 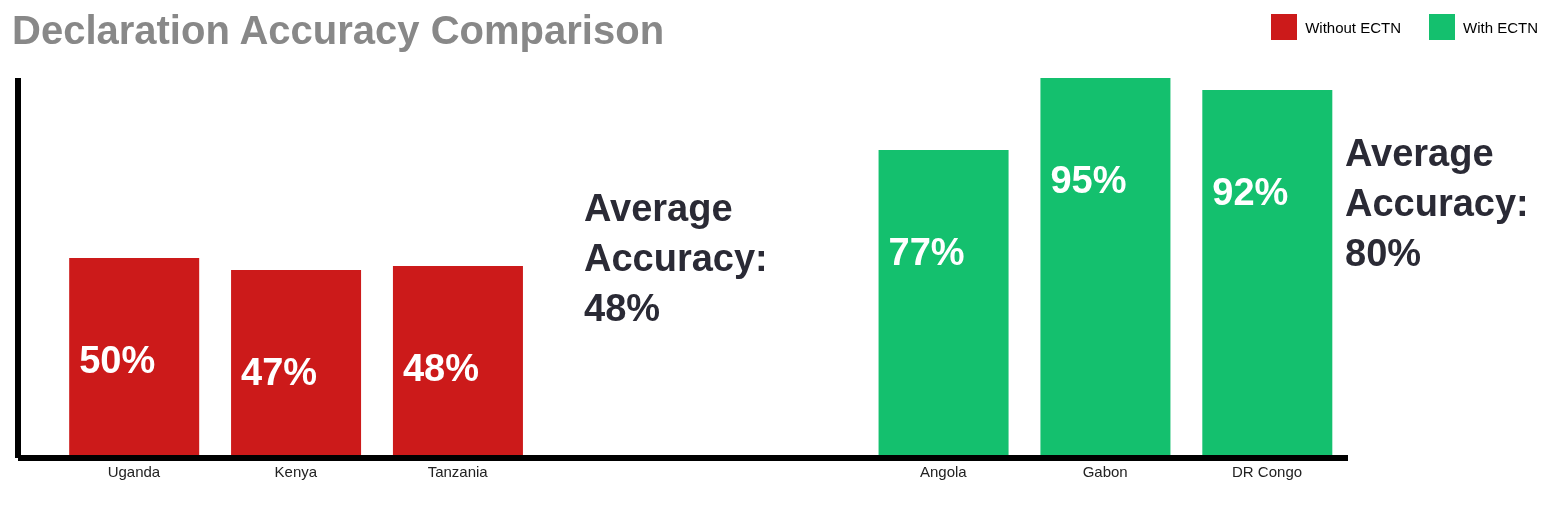 What do you see at coordinates (1500, 27) in the screenshot?
I see `legend-label: With ECTN` at bounding box center [1500, 27].